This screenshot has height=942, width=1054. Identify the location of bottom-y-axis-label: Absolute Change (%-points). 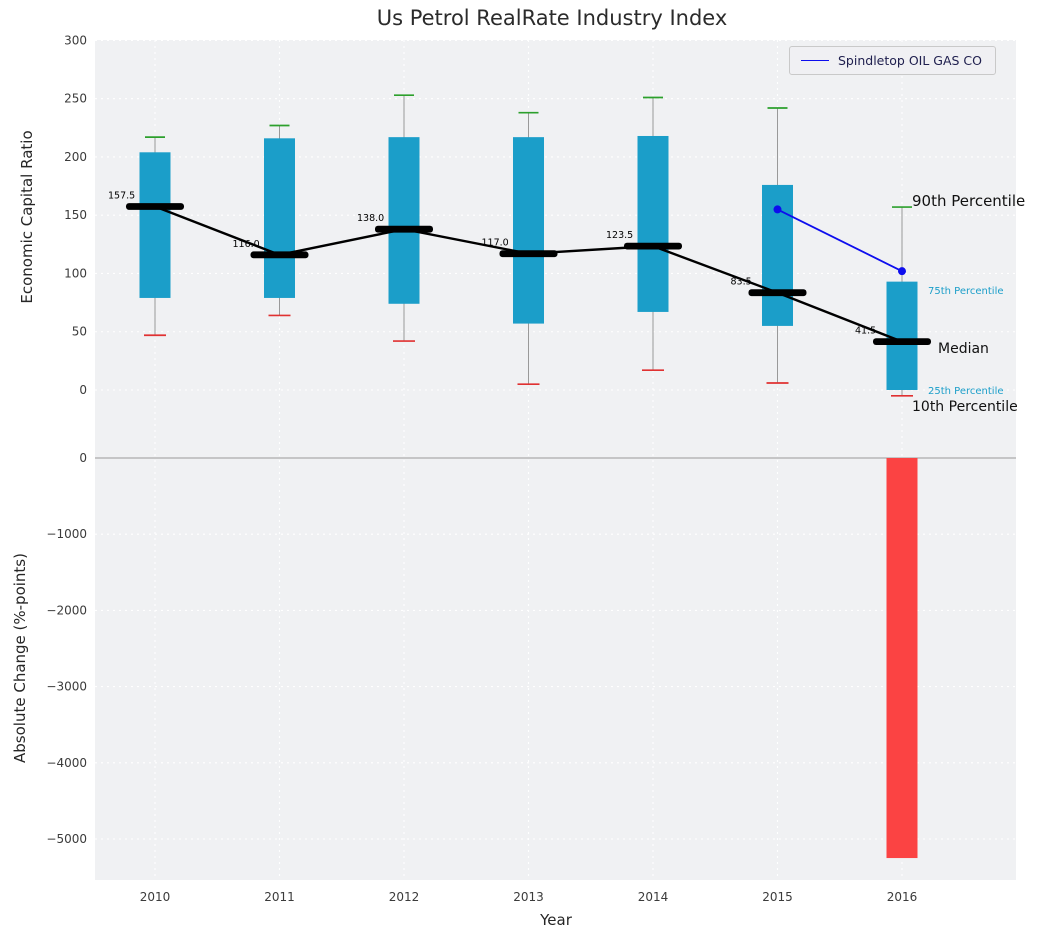
(20, 658).